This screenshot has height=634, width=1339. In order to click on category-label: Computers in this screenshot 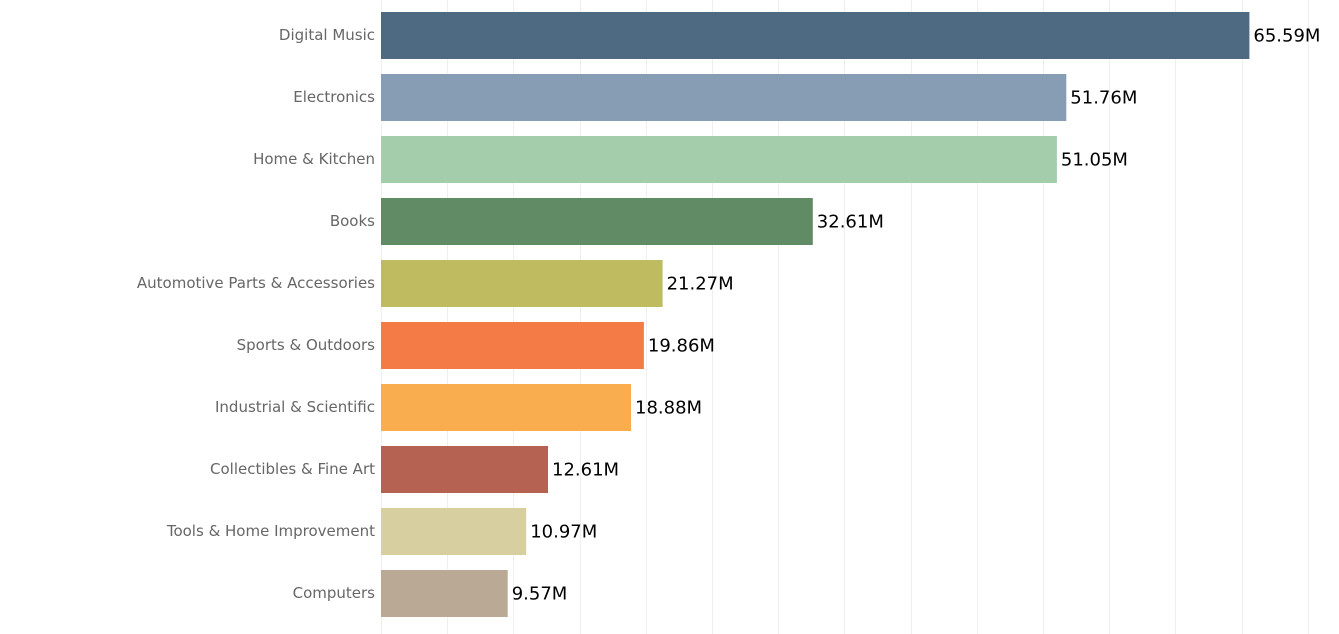, I will do `click(334, 593)`.